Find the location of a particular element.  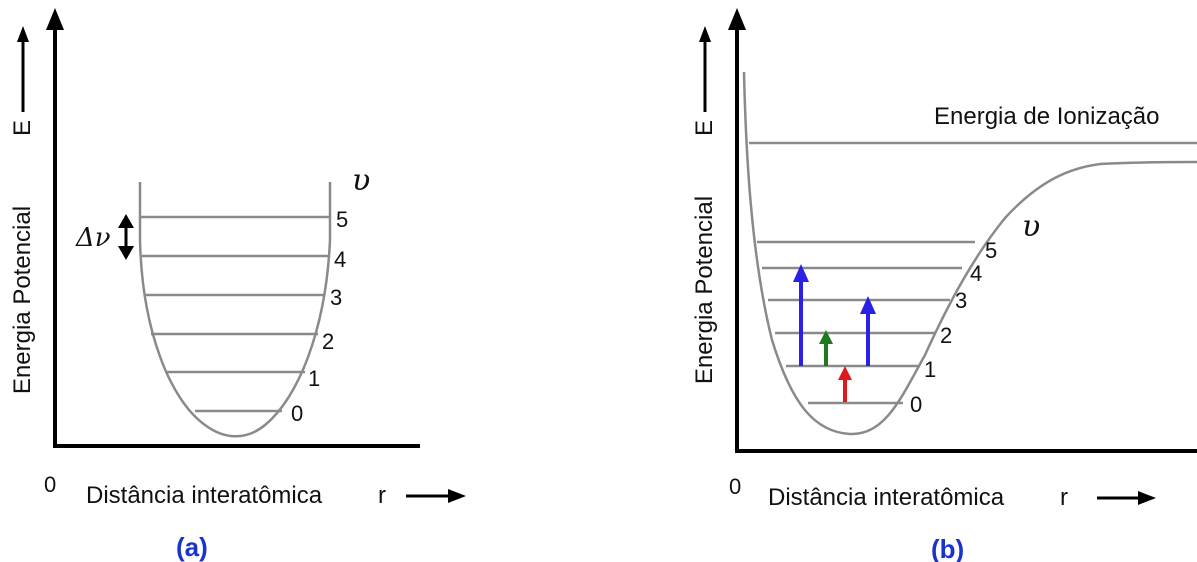

panel-b-level-label-1: 1 is located at coordinates (930, 369).